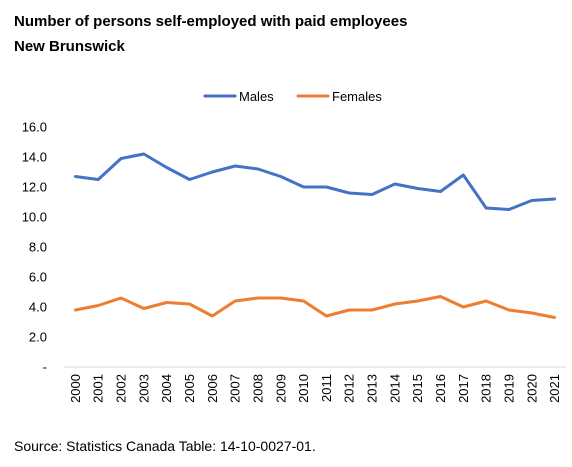 This screenshot has width=572, height=467. Describe the element at coordinates (257, 388) in the screenshot. I see `x-tick-label: 2008` at that location.